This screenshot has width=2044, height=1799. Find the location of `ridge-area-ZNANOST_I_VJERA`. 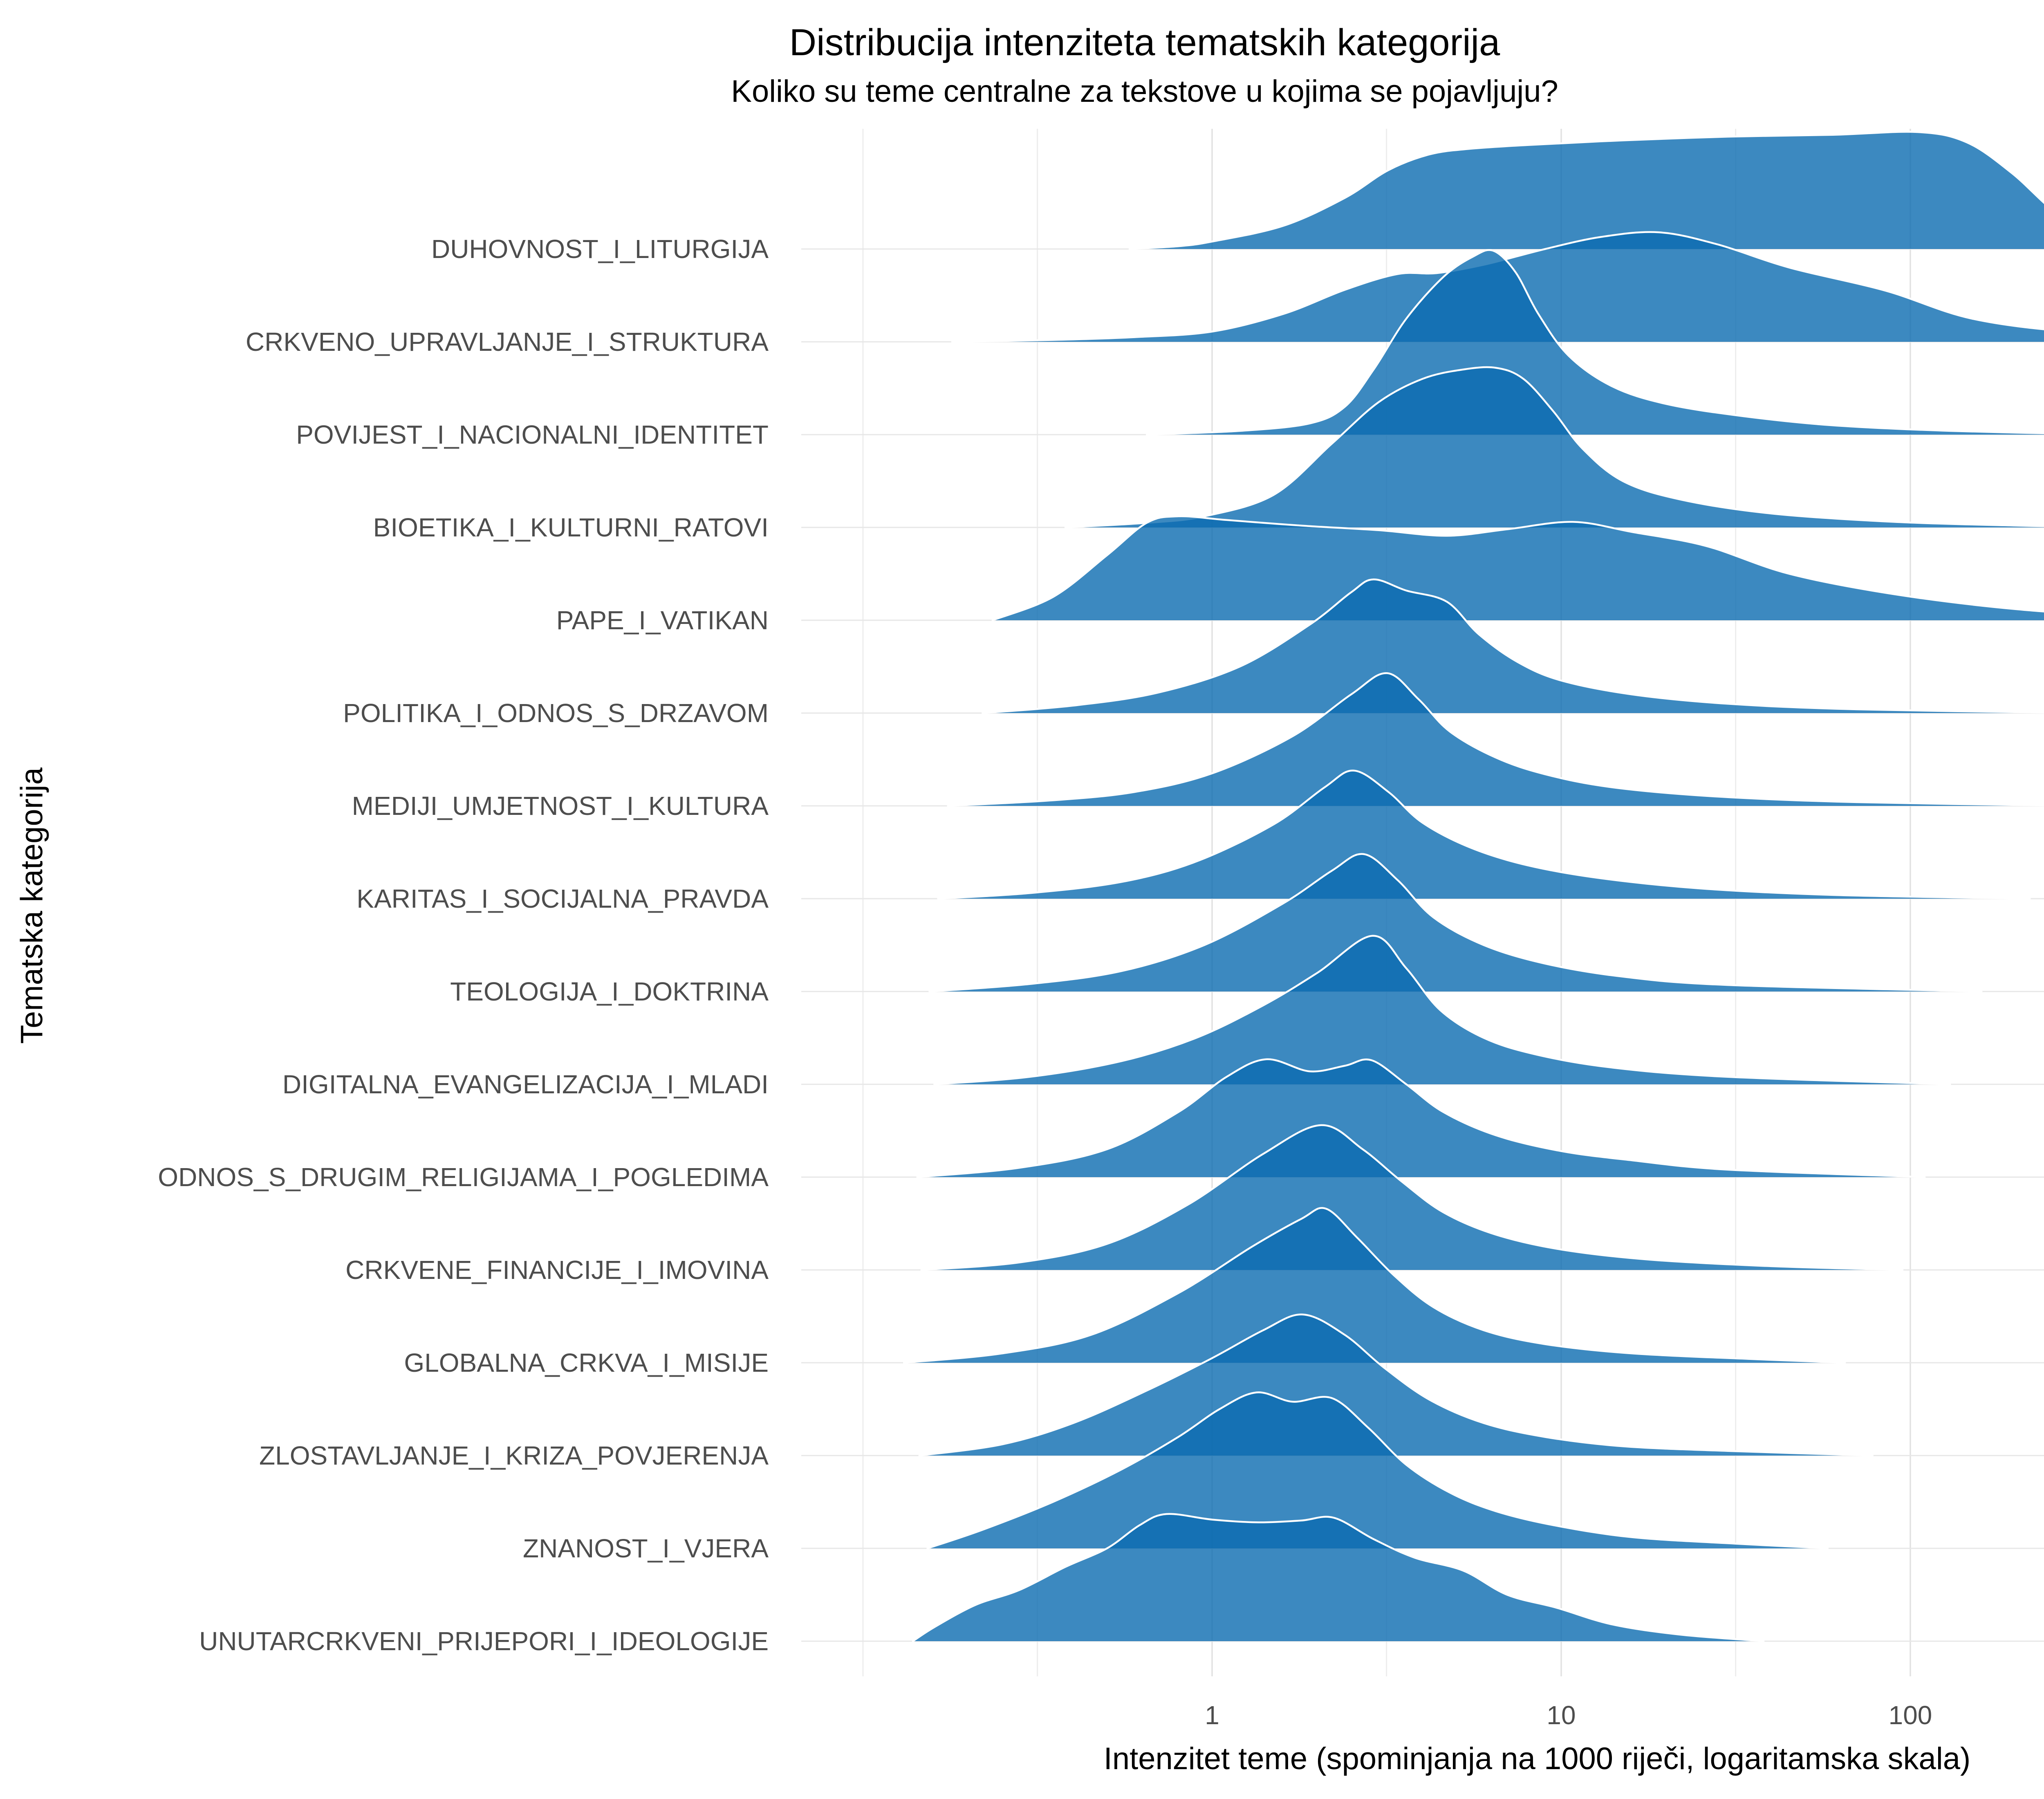

ridge-area-ZNANOST_I_VJERA is located at coordinates (1377, 1470).